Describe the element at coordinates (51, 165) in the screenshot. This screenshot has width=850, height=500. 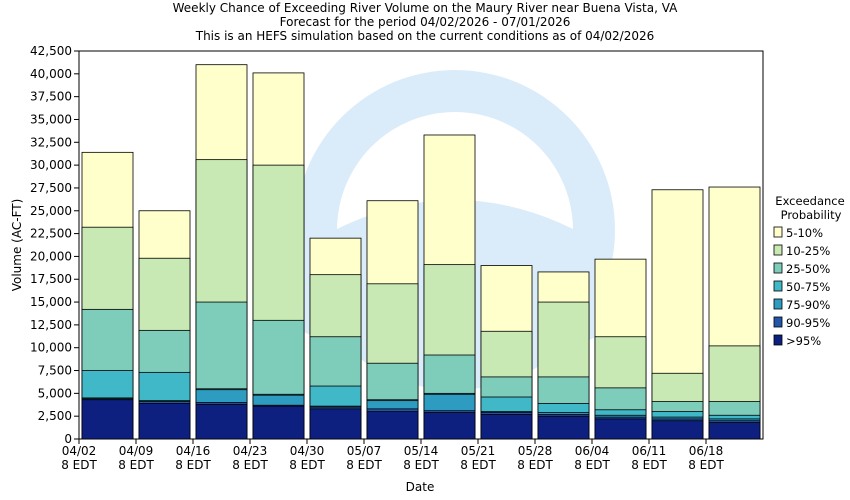
I see `y-tick-label: 30,000` at that location.